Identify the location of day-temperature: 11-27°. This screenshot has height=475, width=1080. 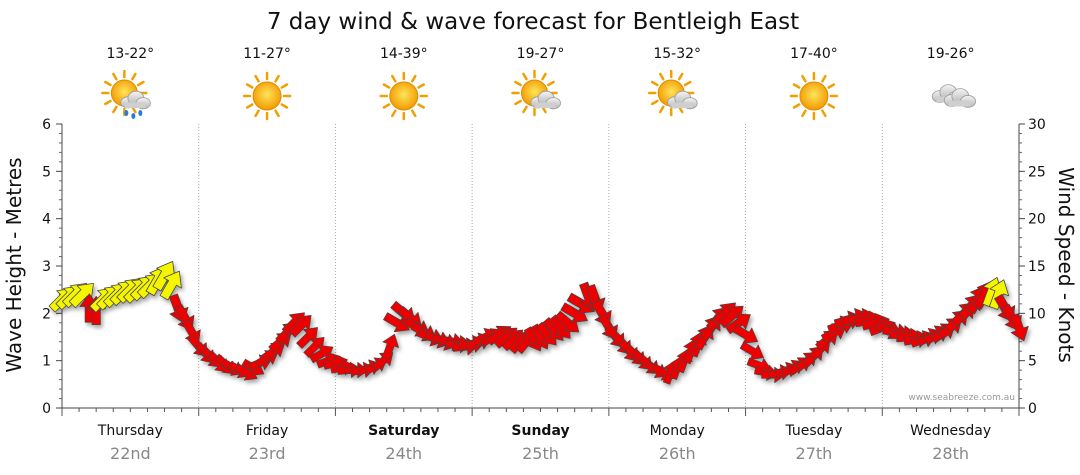
(267, 54).